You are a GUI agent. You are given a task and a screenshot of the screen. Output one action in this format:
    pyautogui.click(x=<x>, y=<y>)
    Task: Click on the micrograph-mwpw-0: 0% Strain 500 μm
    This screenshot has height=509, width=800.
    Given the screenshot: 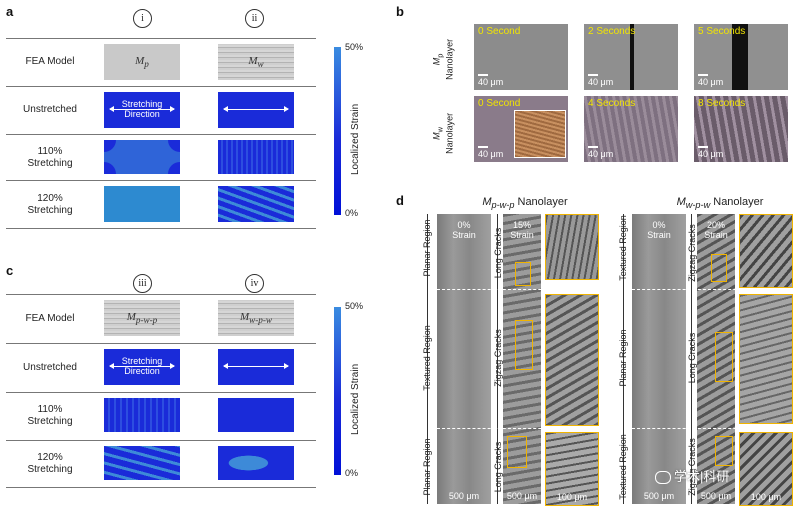 What is the action you would take?
    pyautogui.click(x=659, y=359)
    